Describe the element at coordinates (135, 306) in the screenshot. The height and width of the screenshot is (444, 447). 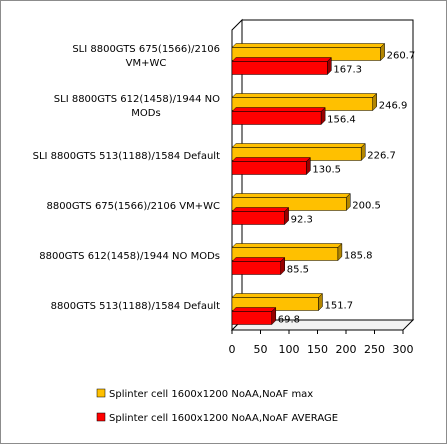
I see `category-label: 8800GTS 513(1188)/1584 Default` at that location.